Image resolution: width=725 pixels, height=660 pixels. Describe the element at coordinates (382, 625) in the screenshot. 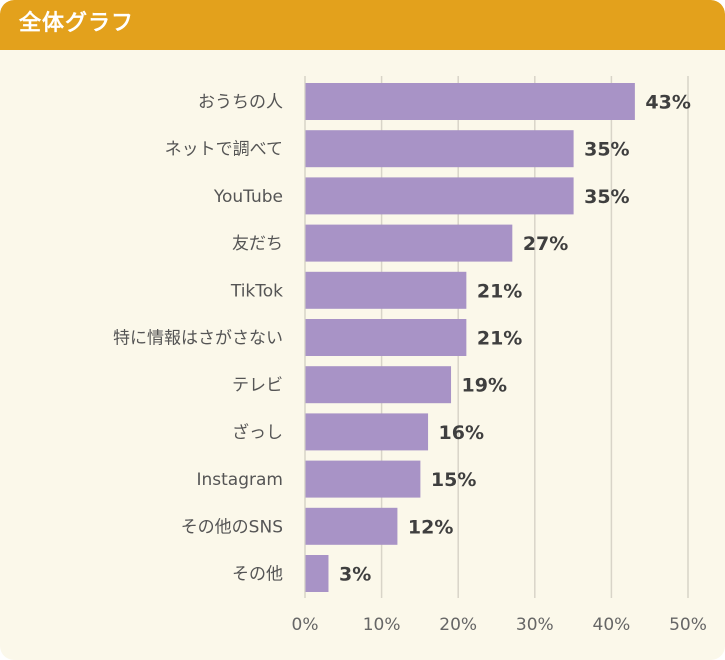

I see `x-tick-label: 10%` at that location.